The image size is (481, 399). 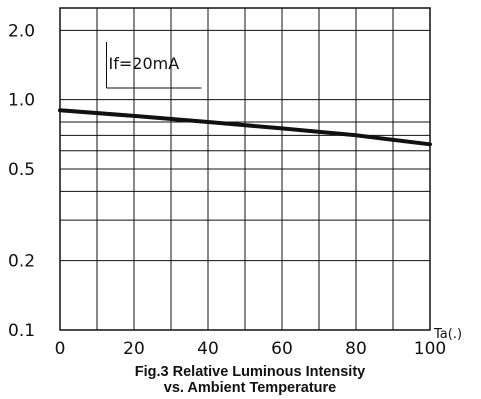 I want to click on y-tick-label: 0.5, so click(x=21, y=170).